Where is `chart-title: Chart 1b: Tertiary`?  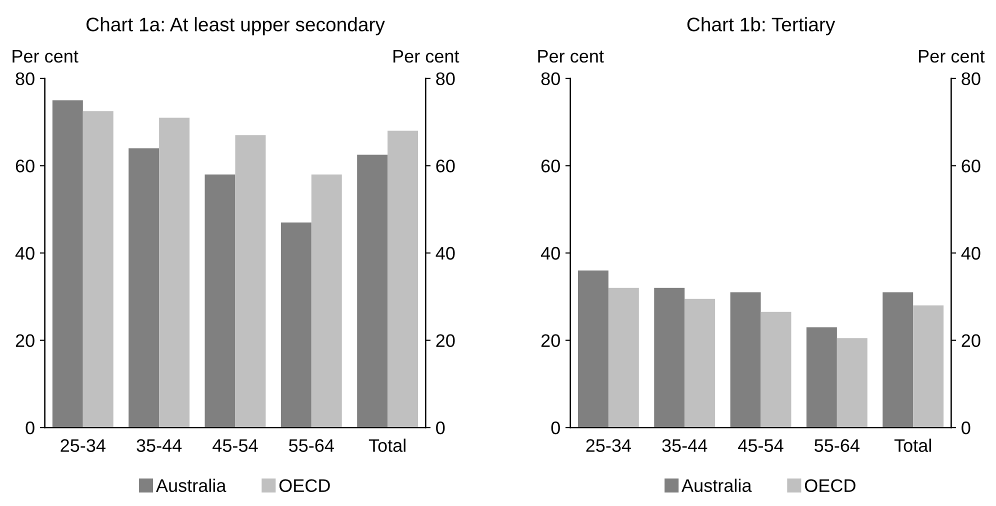 chart-title: Chart 1b: Tertiary is located at coordinates (761, 26).